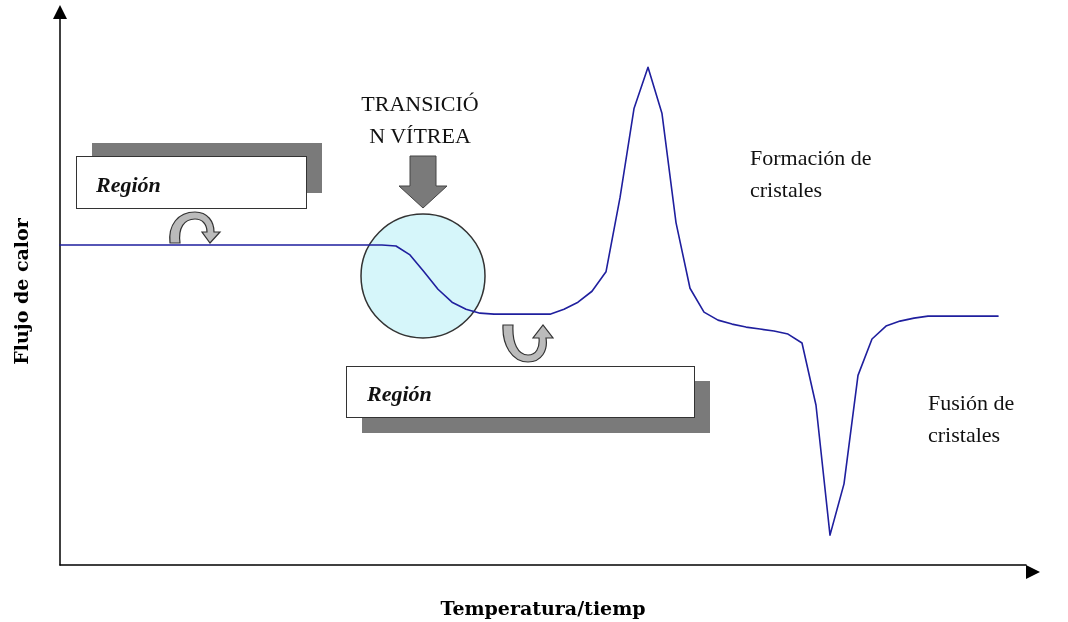  I want to click on annotation: TRANSICIÓ N VÍTREA, so click(420, 120).